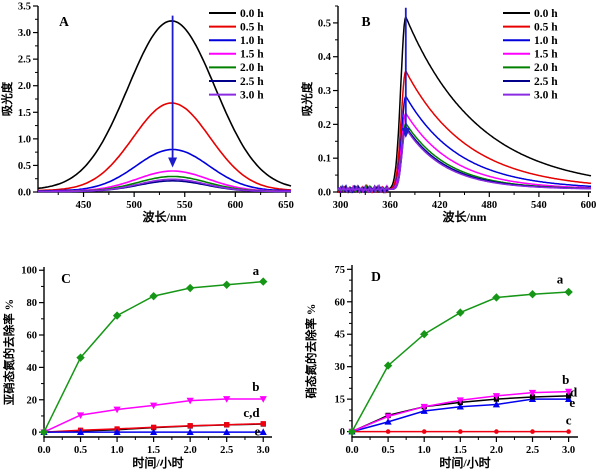 This screenshot has width=600, height=474. What do you see at coordinates (84, 205) in the screenshot?
I see `chart-text: 450` at bounding box center [84, 205].